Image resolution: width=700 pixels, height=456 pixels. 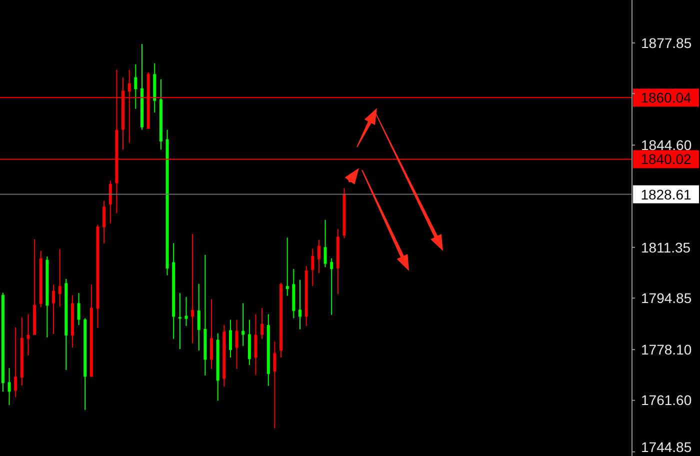 What do you see at coordinates (666, 298) in the screenshot?
I see `y-tick-label: 1794.85` at bounding box center [666, 298].